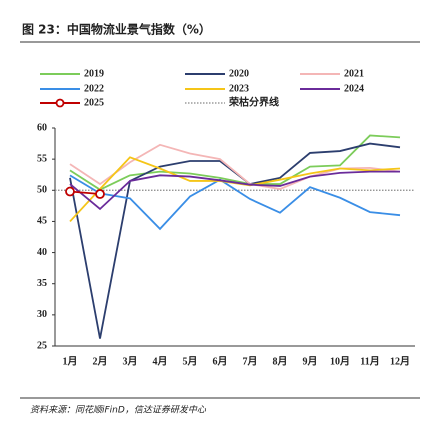 This screenshot has height=438, width=439. I want to click on legend-label: 2025, so click(94, 102).